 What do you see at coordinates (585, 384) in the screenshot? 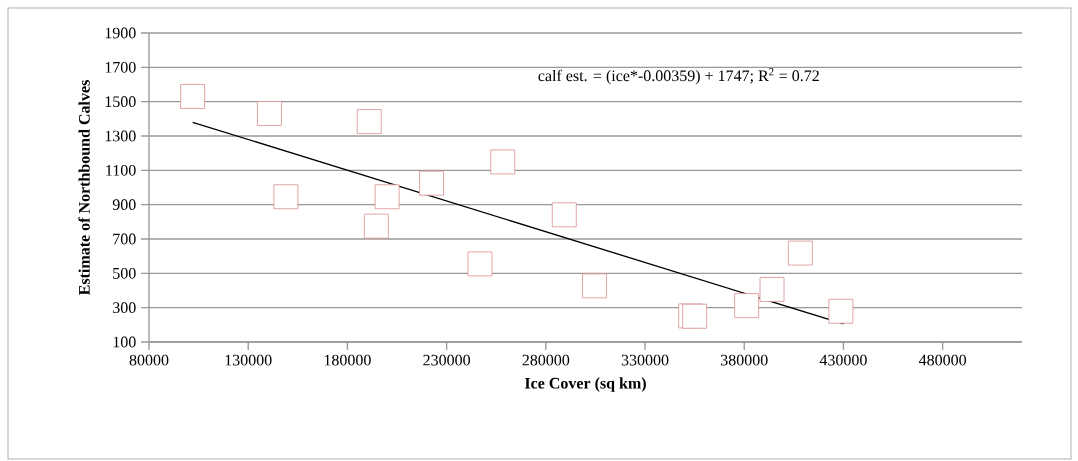
I see `x-axis-title: Ice Cover (sq km)` at bounding box center [585, 384].